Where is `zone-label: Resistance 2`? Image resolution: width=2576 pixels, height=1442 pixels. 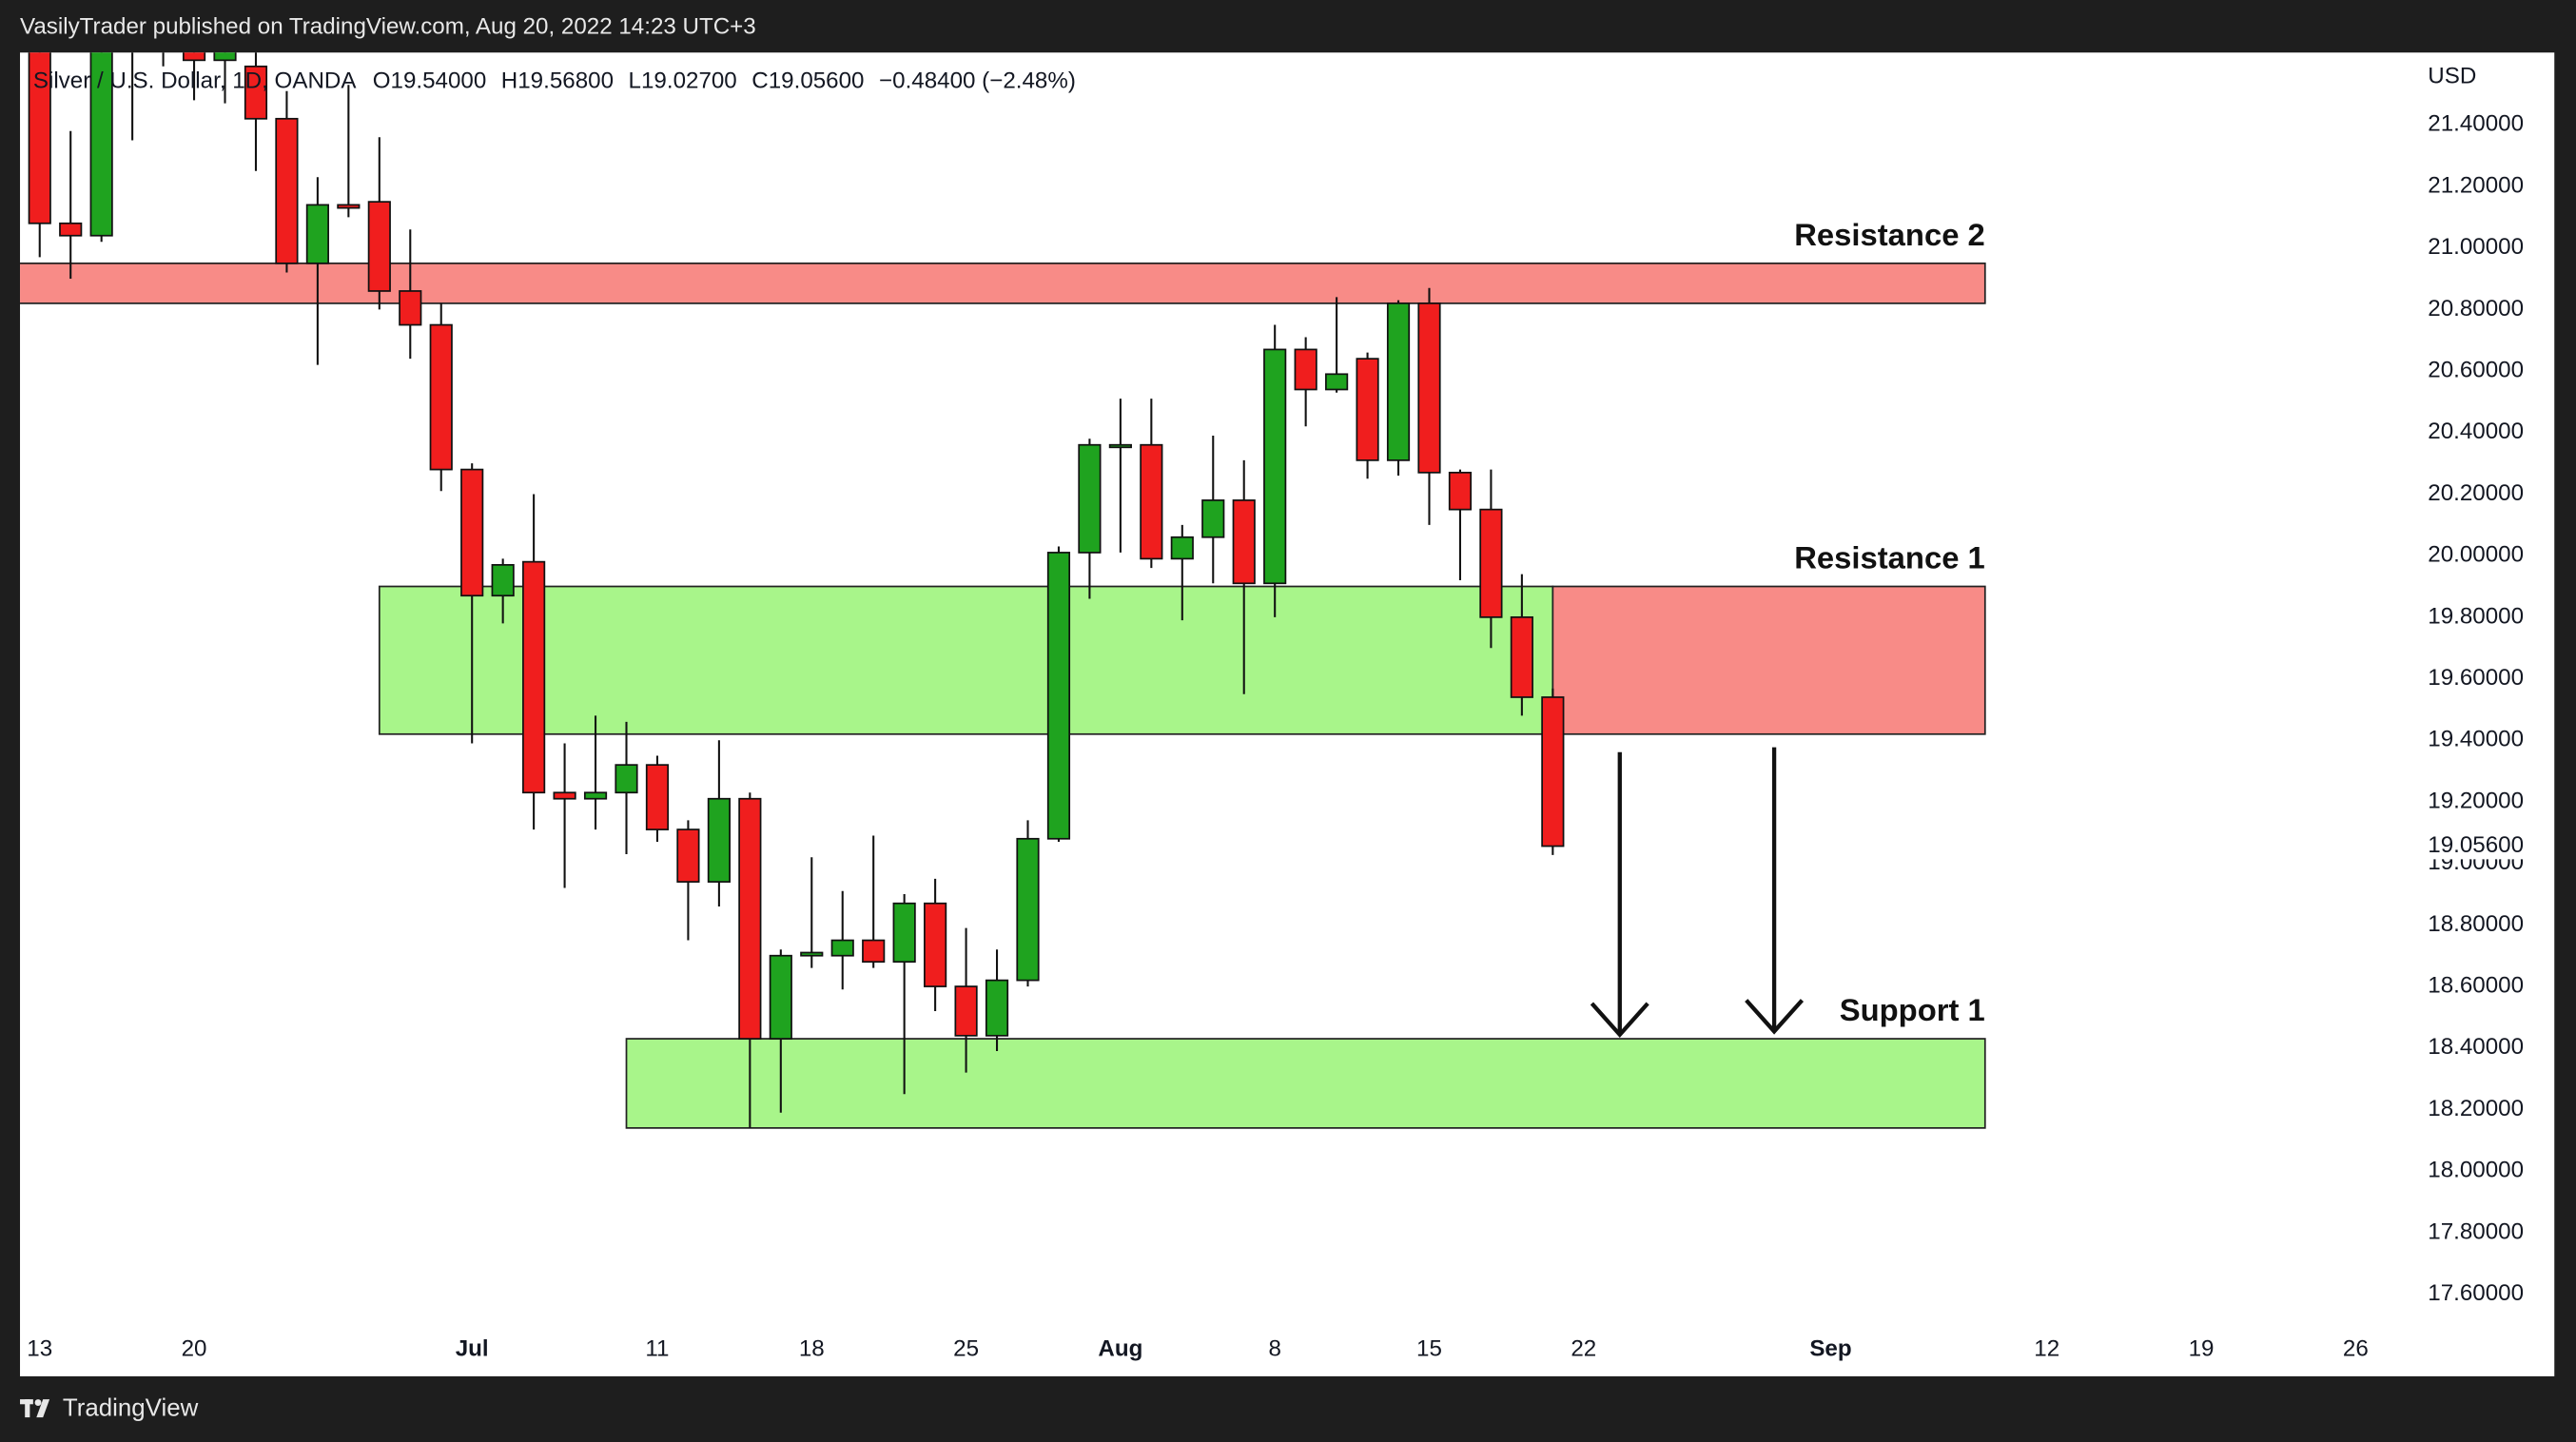 zone-label: Resistance 2 is located at coordinates (1890, 234).